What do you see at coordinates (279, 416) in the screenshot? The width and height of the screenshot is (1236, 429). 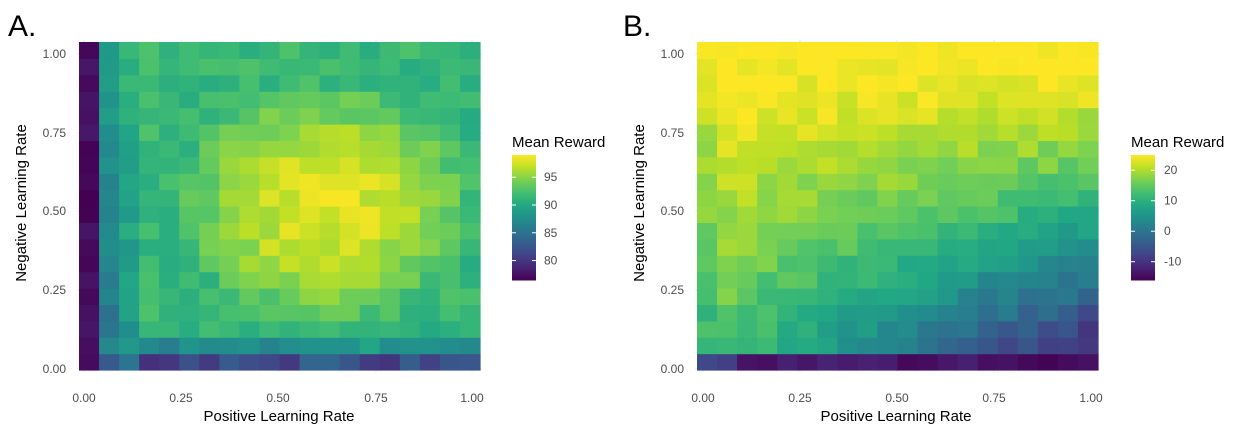 I see `x-axis-title: Positive Learning Rate` at bounding box center [279, 416].